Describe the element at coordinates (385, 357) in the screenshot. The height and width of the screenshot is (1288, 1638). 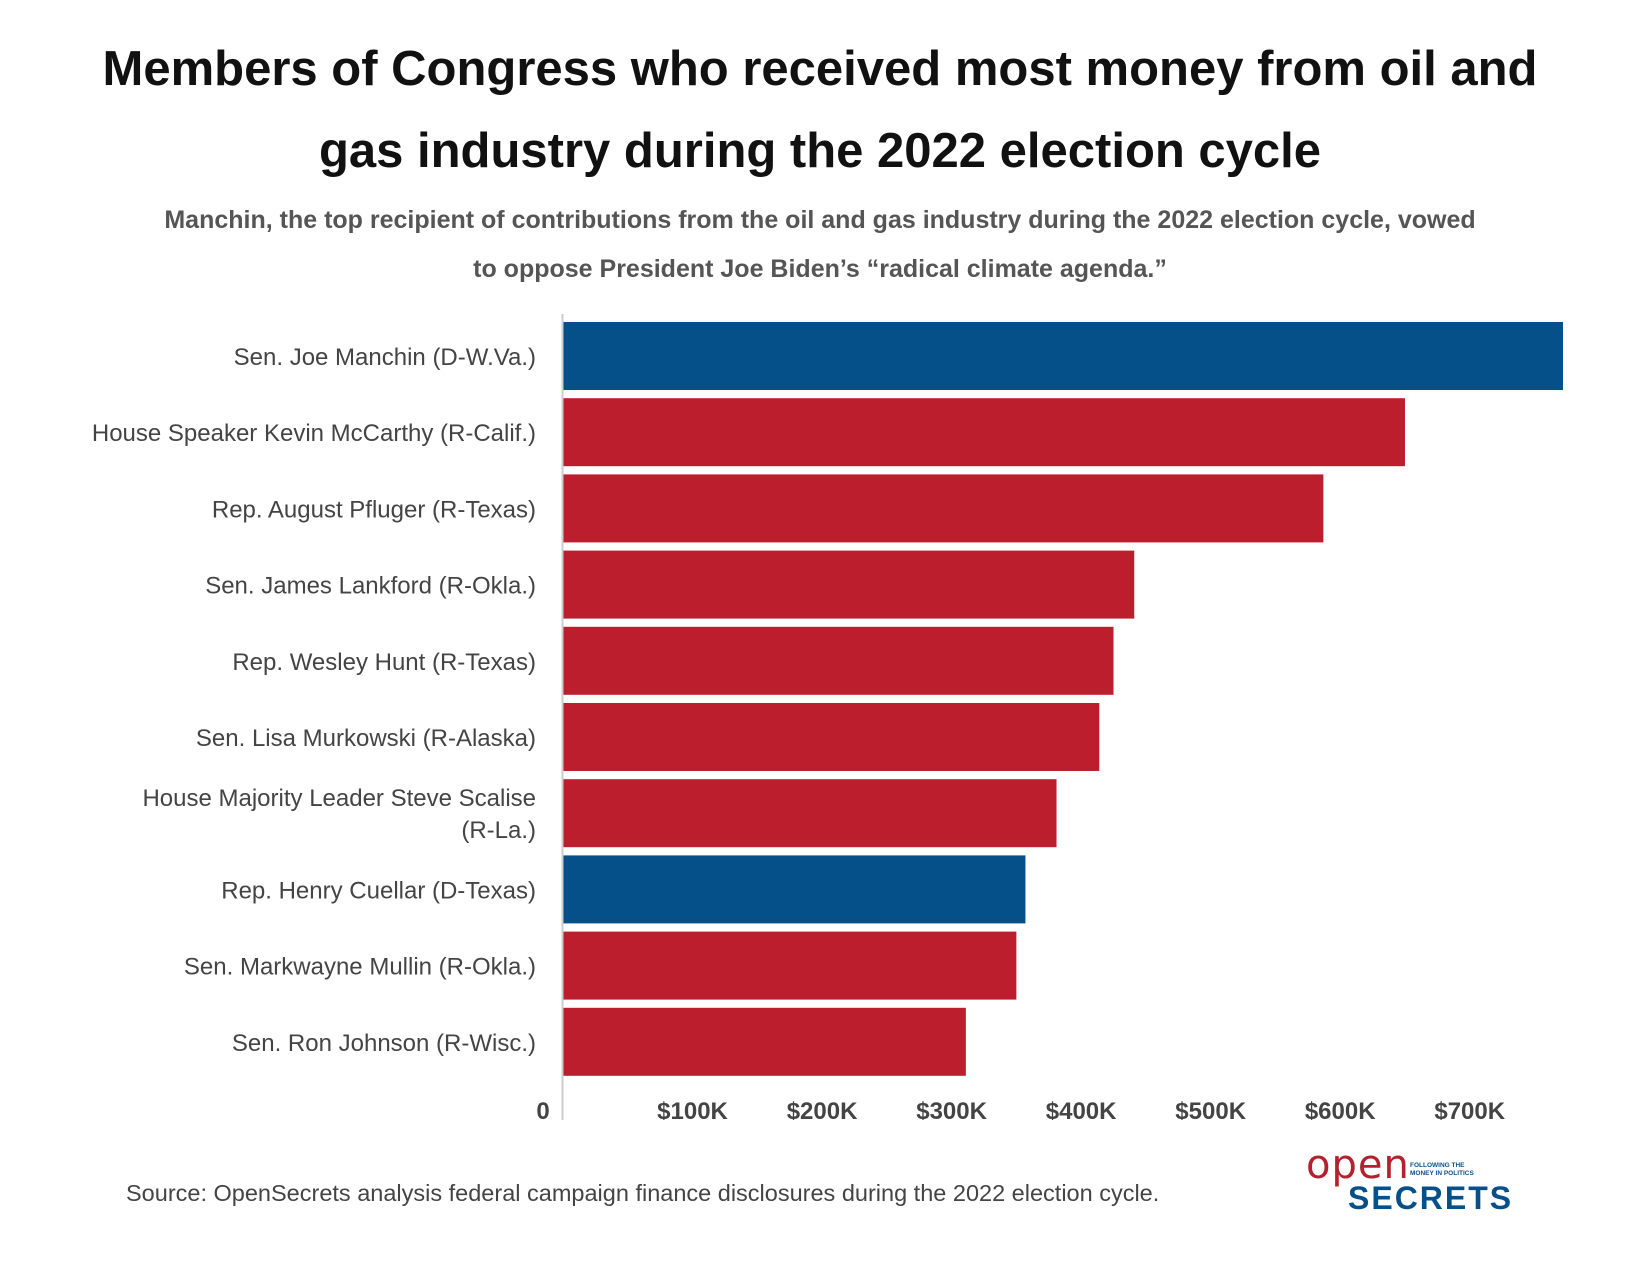
I see `category-label-0: Sen. Joe Manchin (D-W.Va.)` at that location.